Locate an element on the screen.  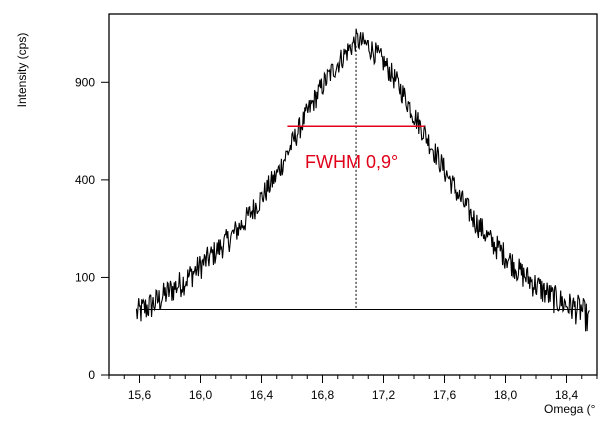
x-tick-label: 16,8 is located at coordinates (323, 395).